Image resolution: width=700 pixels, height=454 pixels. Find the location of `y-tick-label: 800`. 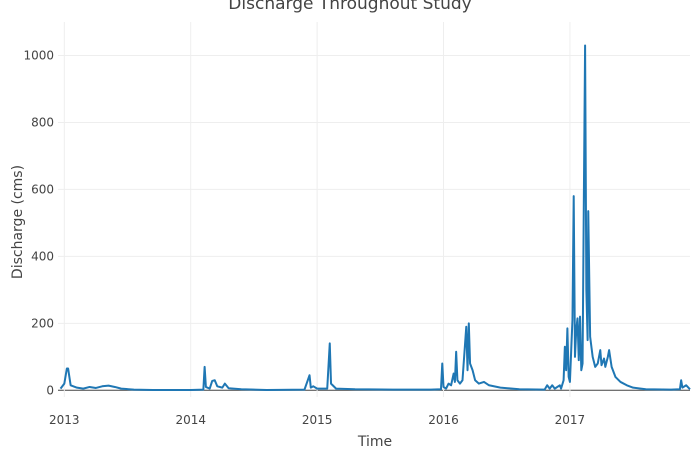

y-tick-label: 800 is located at coordinates (42, 122).